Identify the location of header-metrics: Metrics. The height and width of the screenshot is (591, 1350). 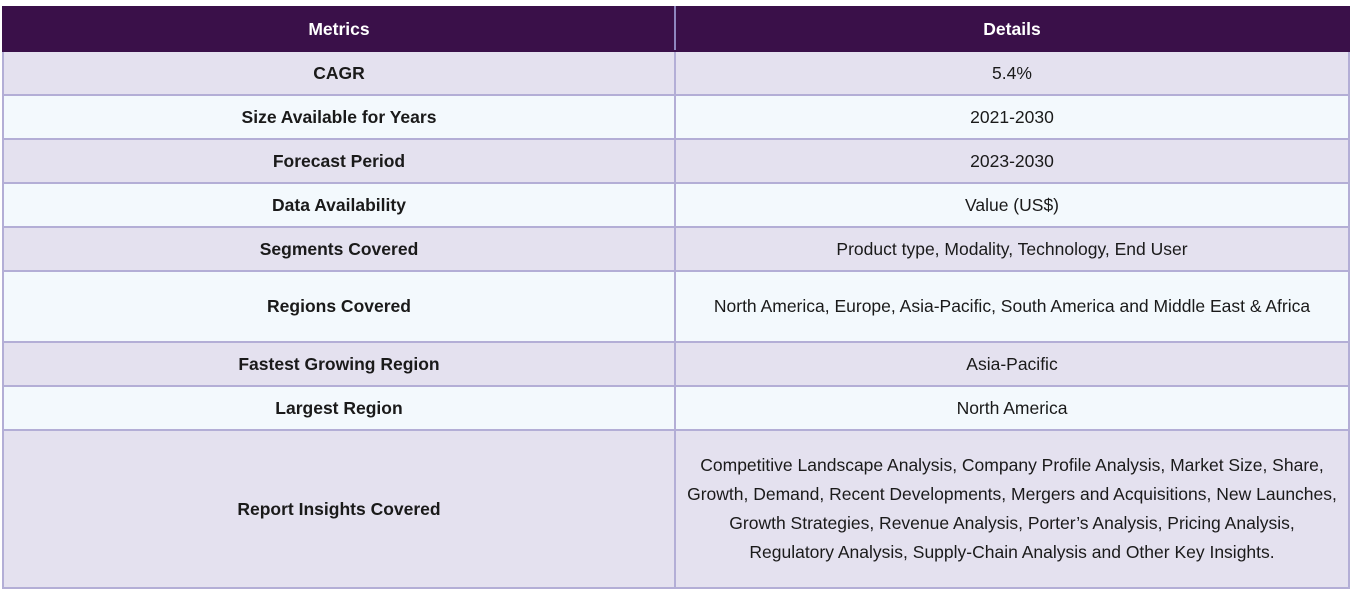
(339, 29).